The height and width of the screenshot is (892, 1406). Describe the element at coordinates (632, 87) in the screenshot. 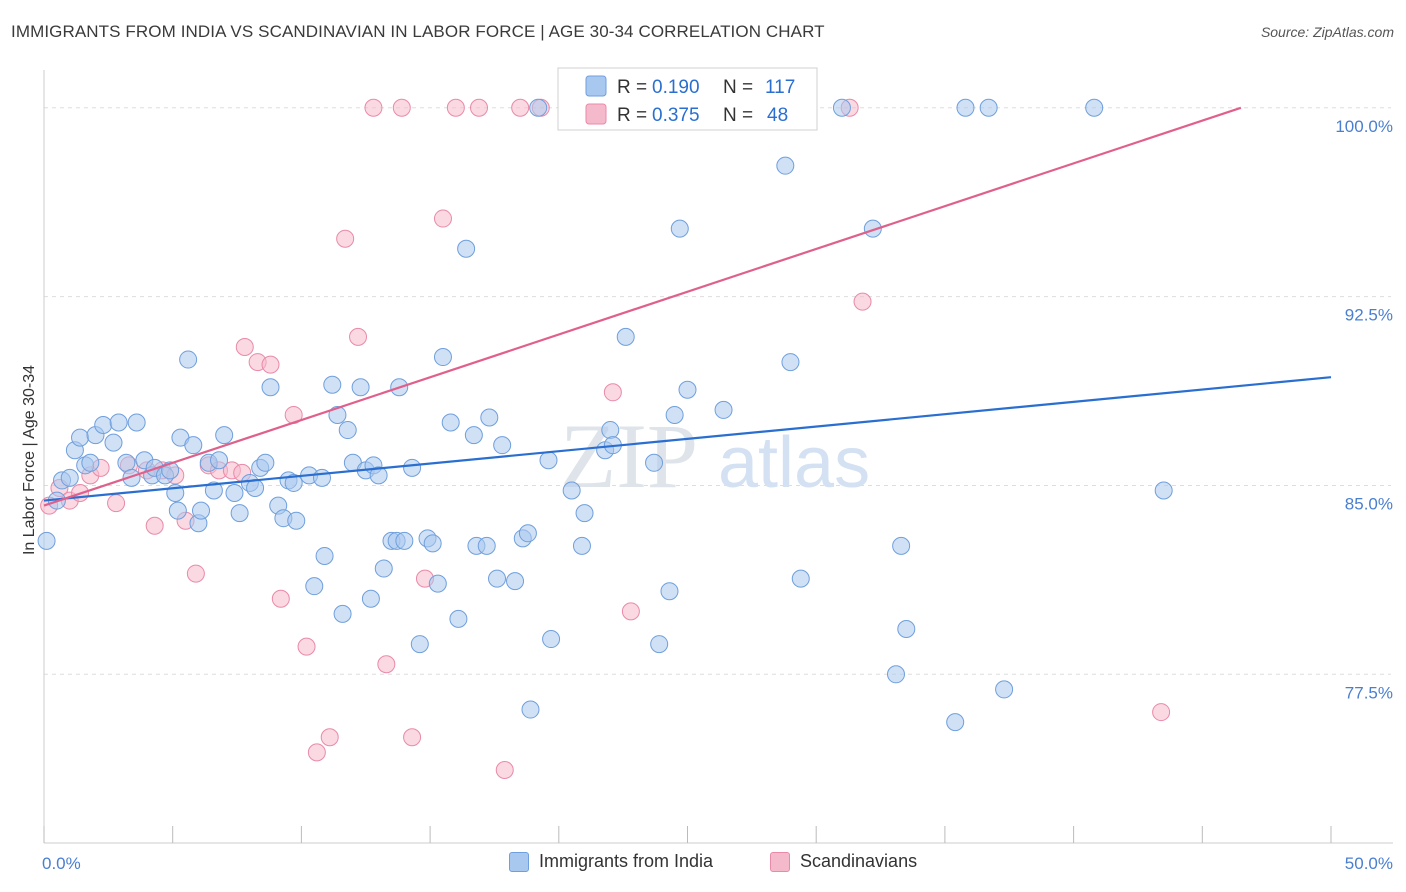

I see `legend-r-label-india: R =` at that location.